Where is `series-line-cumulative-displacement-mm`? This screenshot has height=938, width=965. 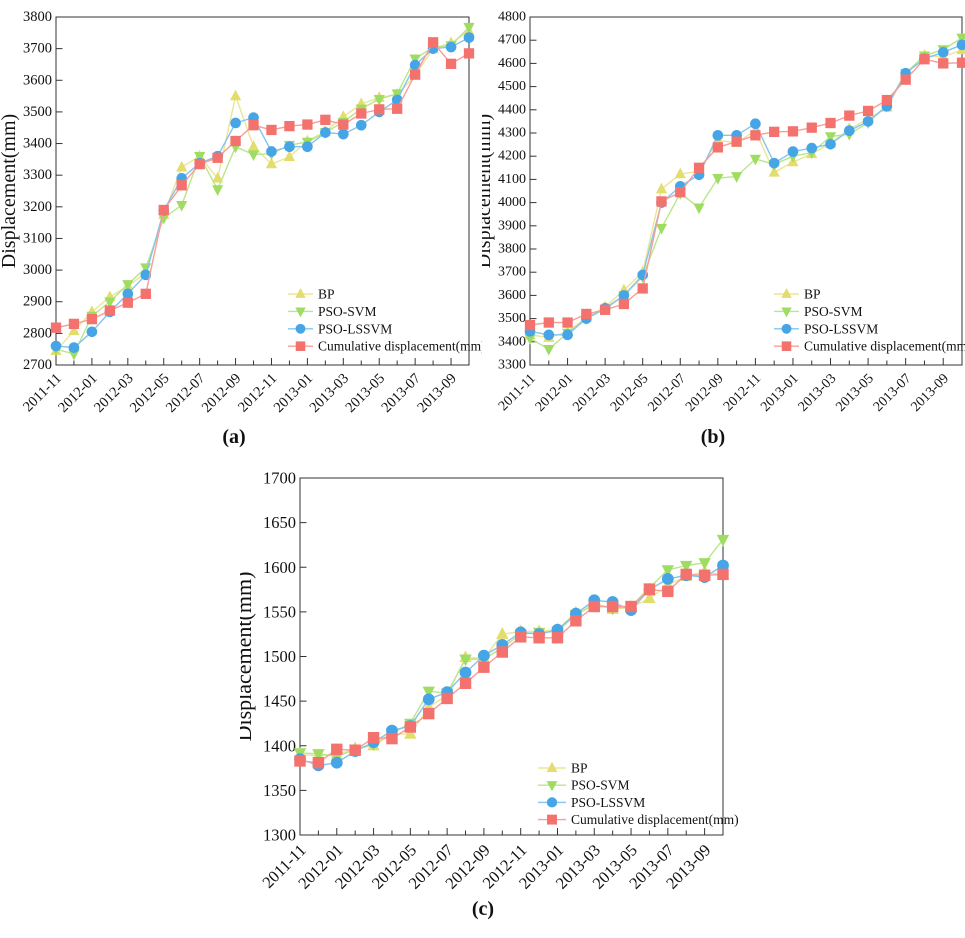
series-line-cumulative-displacement-mm is located at coordinates (511, 668).